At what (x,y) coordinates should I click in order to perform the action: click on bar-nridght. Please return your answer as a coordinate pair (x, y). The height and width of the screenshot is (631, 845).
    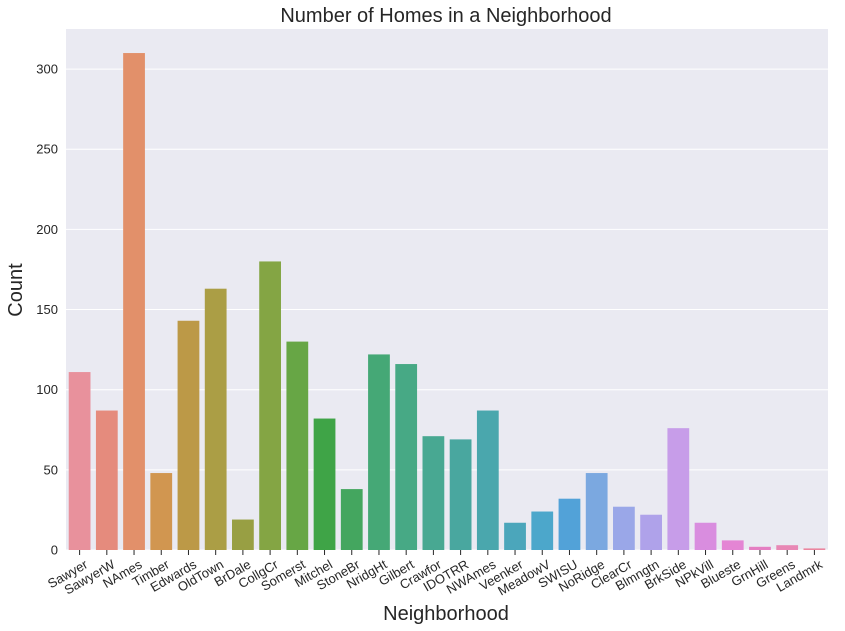
    Looking at the image, I should click on (379, 452).